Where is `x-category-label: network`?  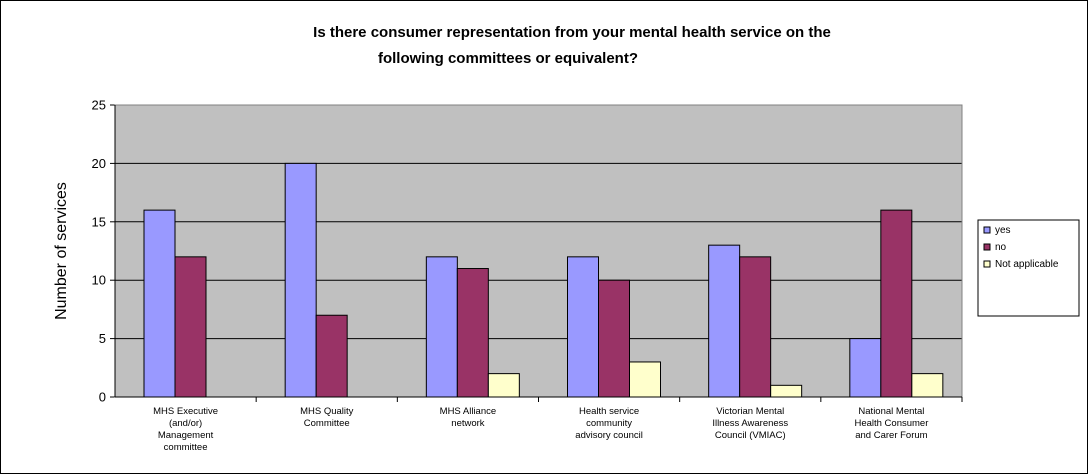 x-category-label: network is located at coordinates (468, 423).